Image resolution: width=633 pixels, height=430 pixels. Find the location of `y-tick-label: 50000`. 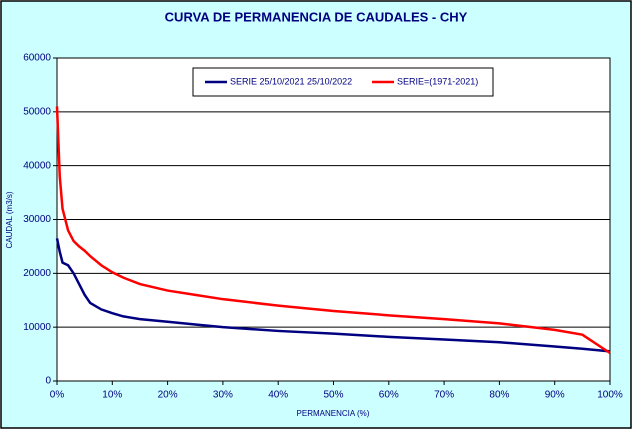

y-tick-label: 50000 is located at coordinates (37, 111).